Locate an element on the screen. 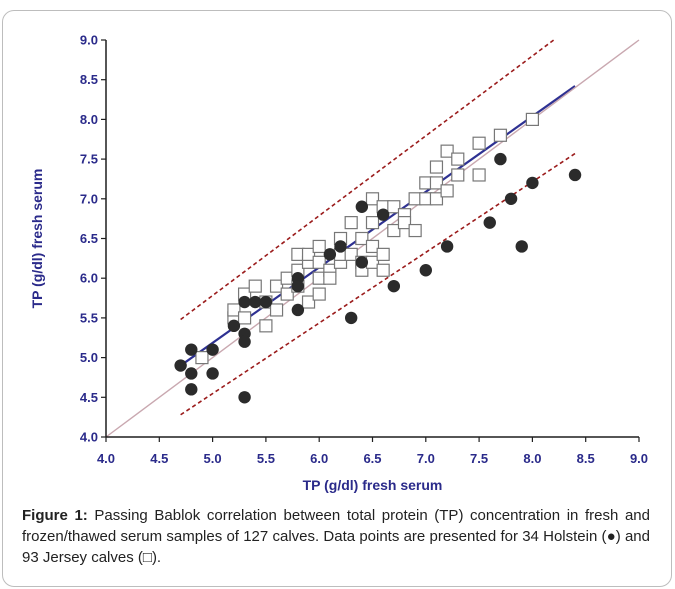  y-tick-label: 6.0 is located at coordinates (89, 278).